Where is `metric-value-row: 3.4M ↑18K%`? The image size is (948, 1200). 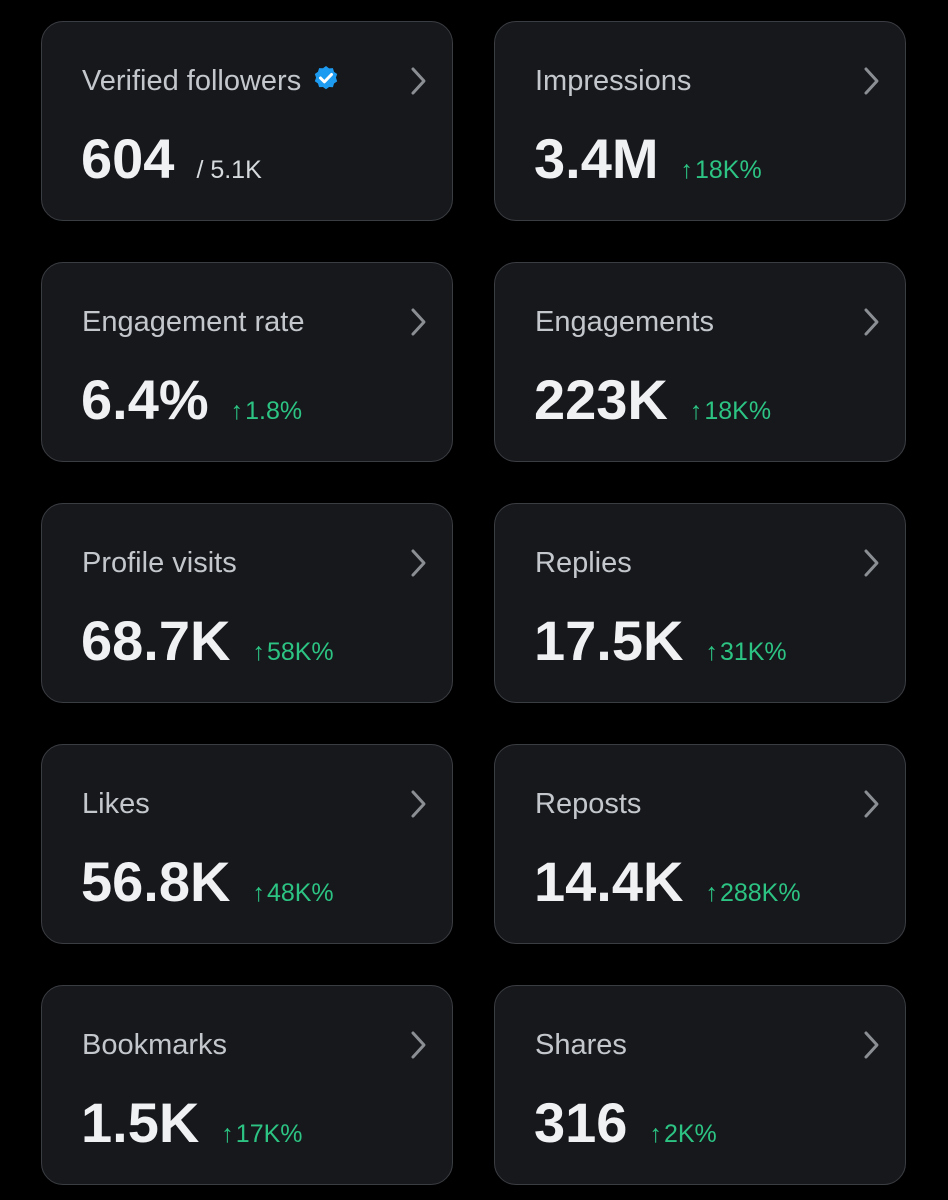
metric-value-row: 3.4M ↑18K% is located at coordinates (648, 161).